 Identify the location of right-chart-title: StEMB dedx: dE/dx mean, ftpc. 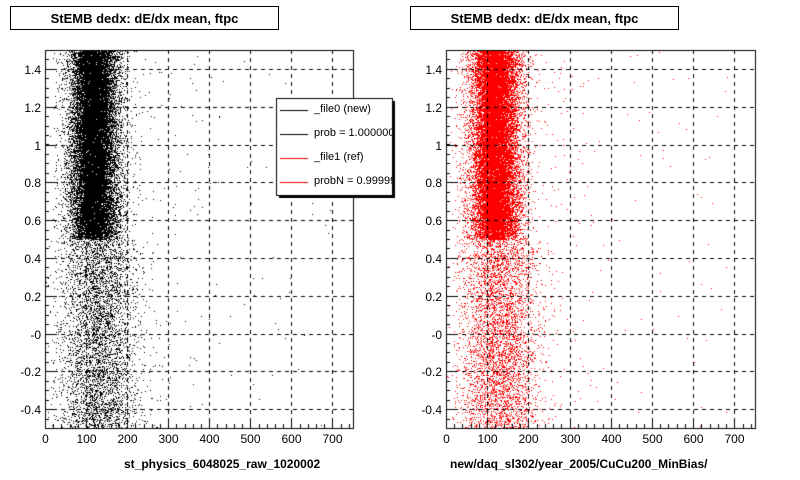
(544, 18).